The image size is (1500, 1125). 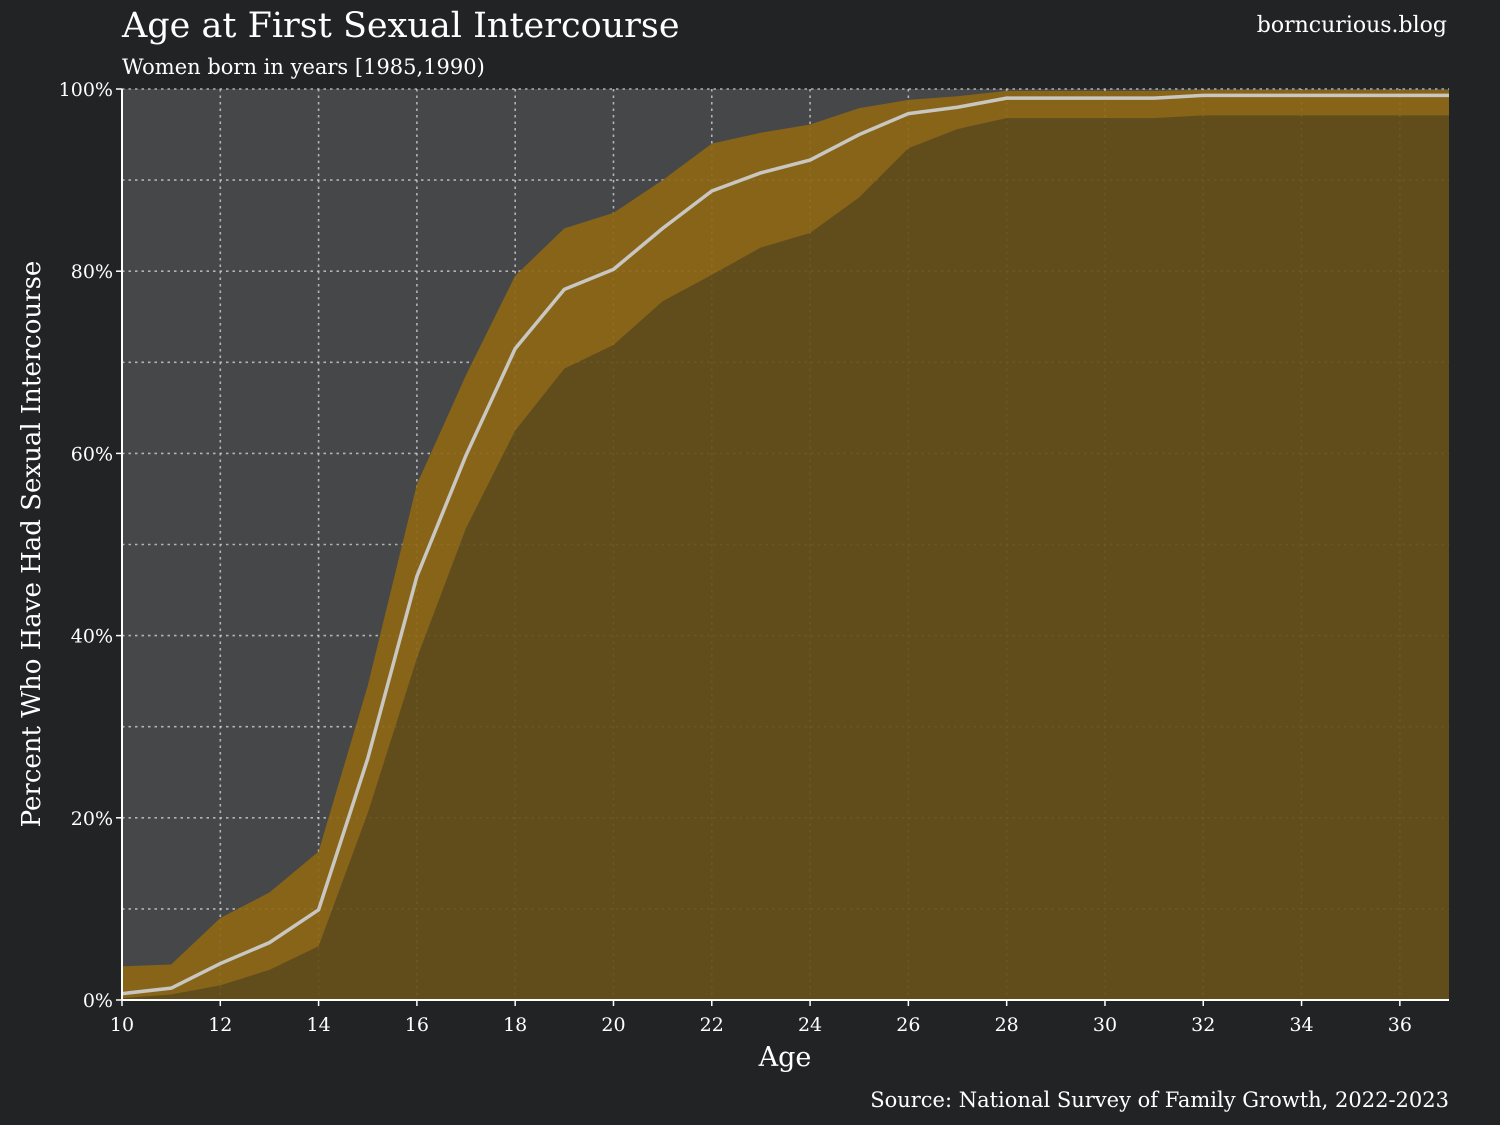 What do you see at coordinates (92, 819) in the screenshot?
I see `y-tick-label: 20%` at bounding box center [92, 819].